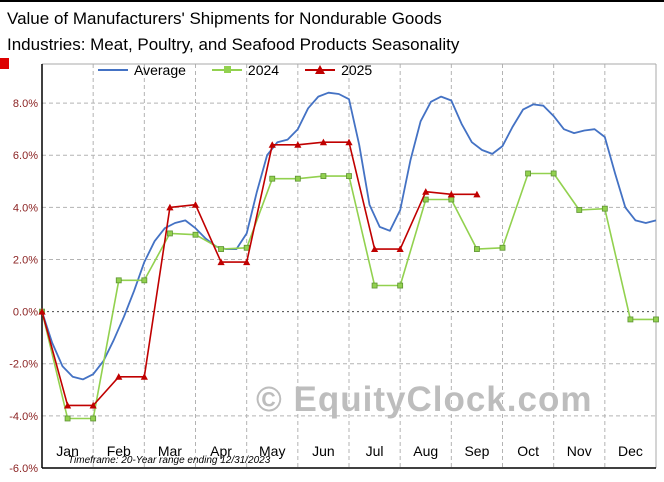 This screenshot has width=664, height=482. What do you see at coordinates (579, 451) in the screenshot?
I see `svg-text: Nov` at bounding box center [579, 451].